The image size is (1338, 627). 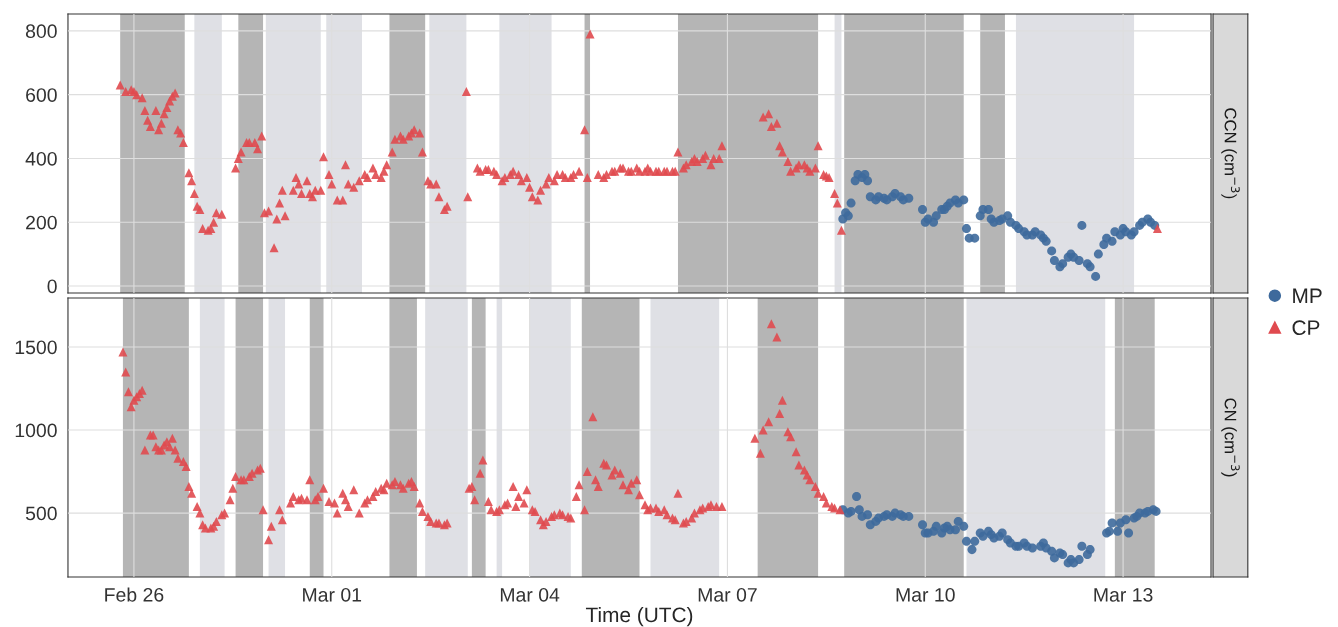 I want to click on y-tick-label: 200, so click(x=41, y=222).